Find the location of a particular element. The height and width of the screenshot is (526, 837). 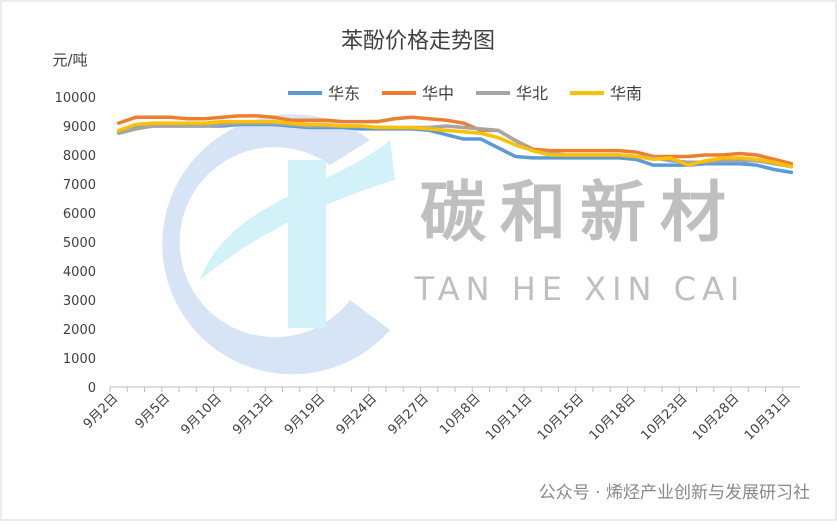

legend-label: 华东 is located at coordinates (344, 93).